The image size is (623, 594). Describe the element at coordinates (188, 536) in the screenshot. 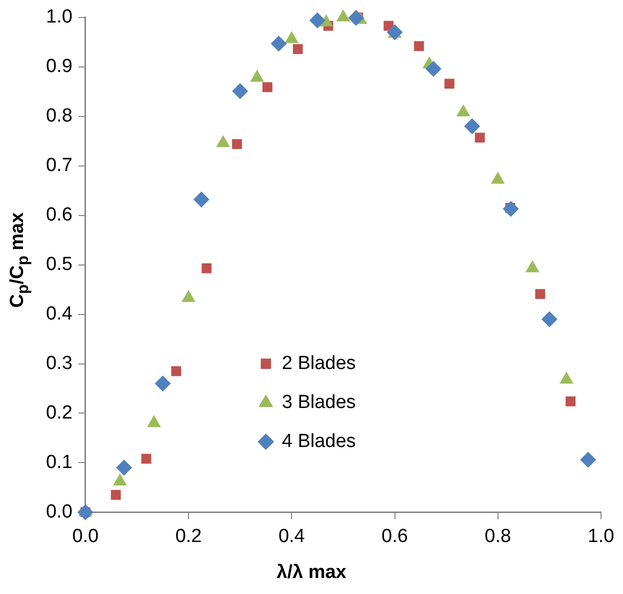

I see `x-tick-label: 0.2` at that location.